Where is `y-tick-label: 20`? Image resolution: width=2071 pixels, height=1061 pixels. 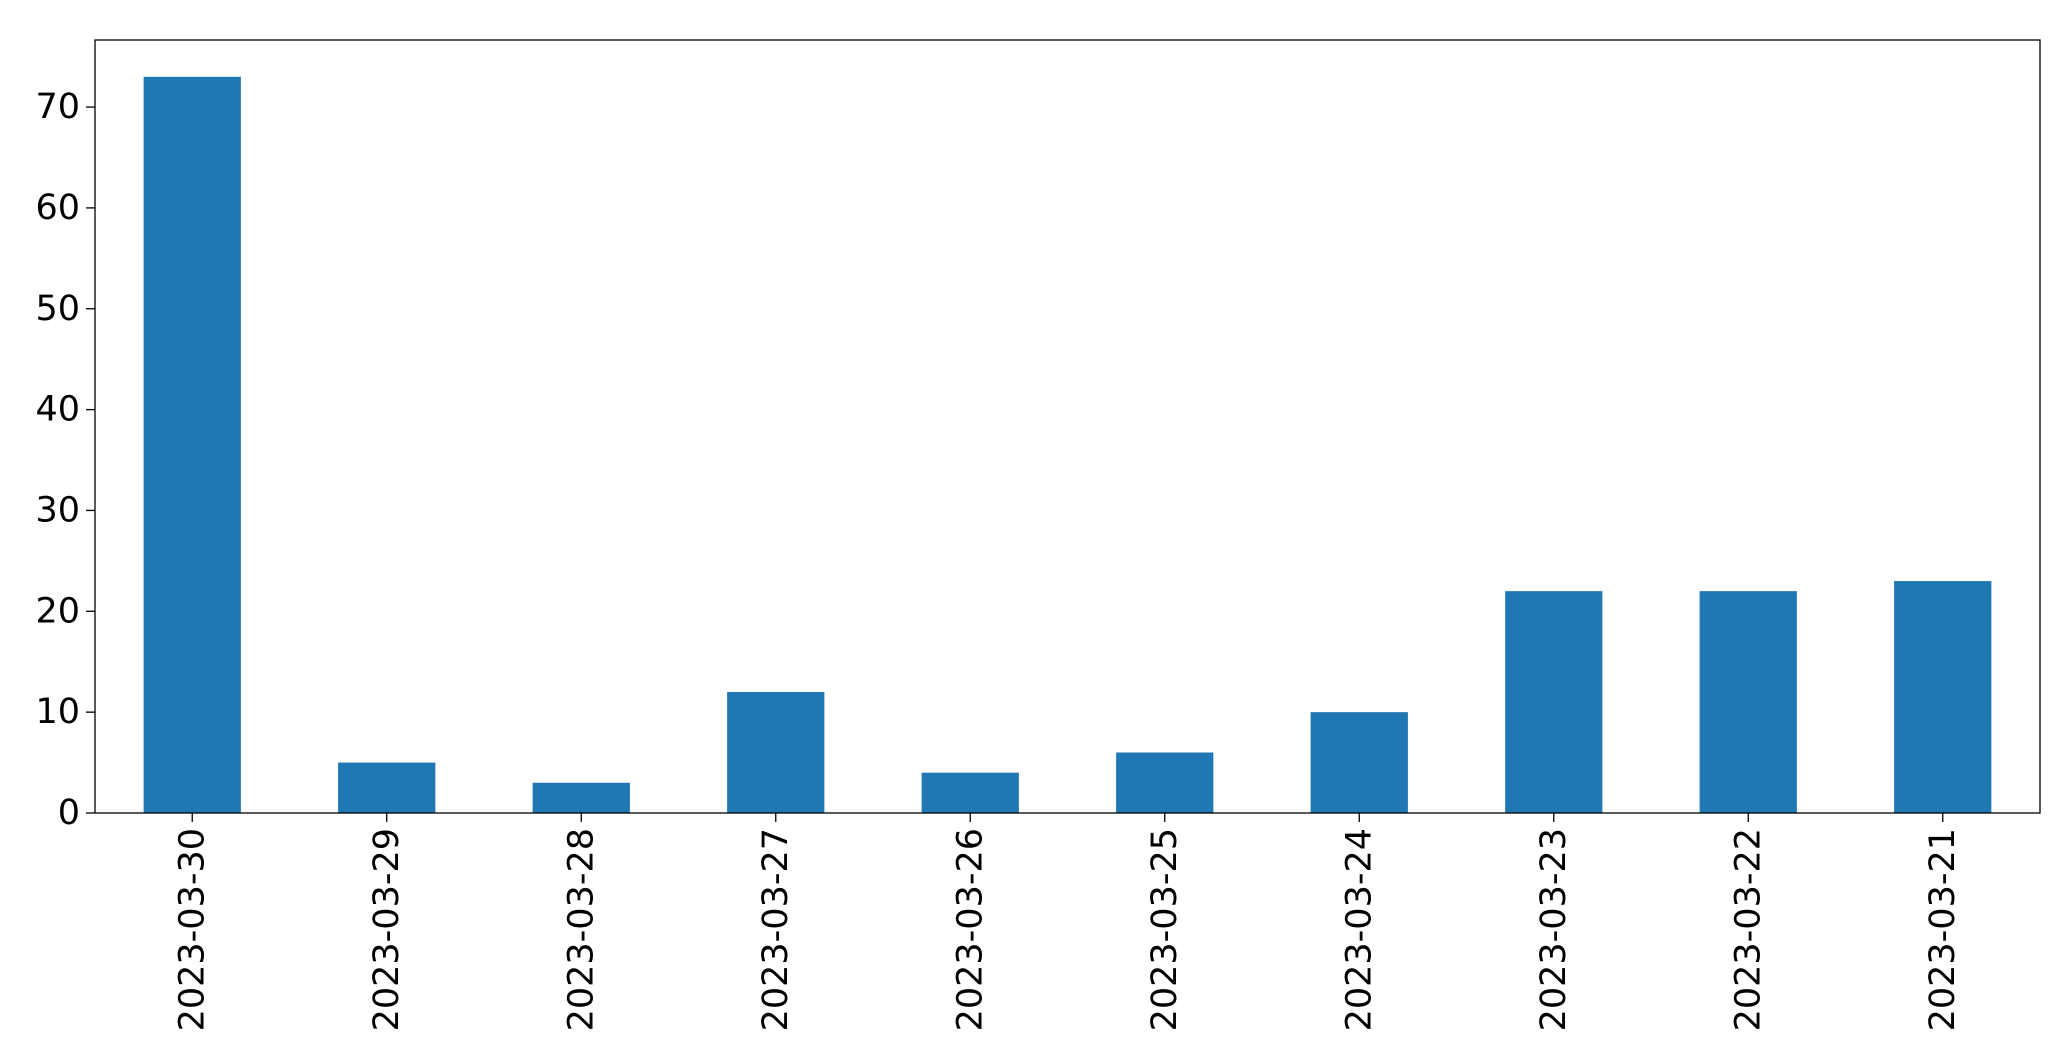
y-tick-label: 20 is located at coordinates (57, 611).